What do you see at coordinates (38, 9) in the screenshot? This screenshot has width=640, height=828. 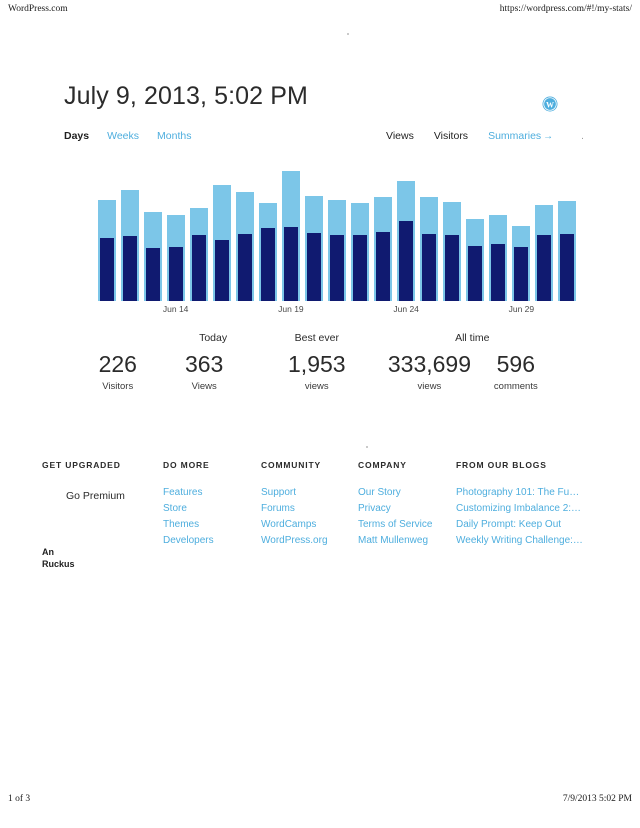 I see `print-header-site: WordPress.com` at bounding box center [38, 9].